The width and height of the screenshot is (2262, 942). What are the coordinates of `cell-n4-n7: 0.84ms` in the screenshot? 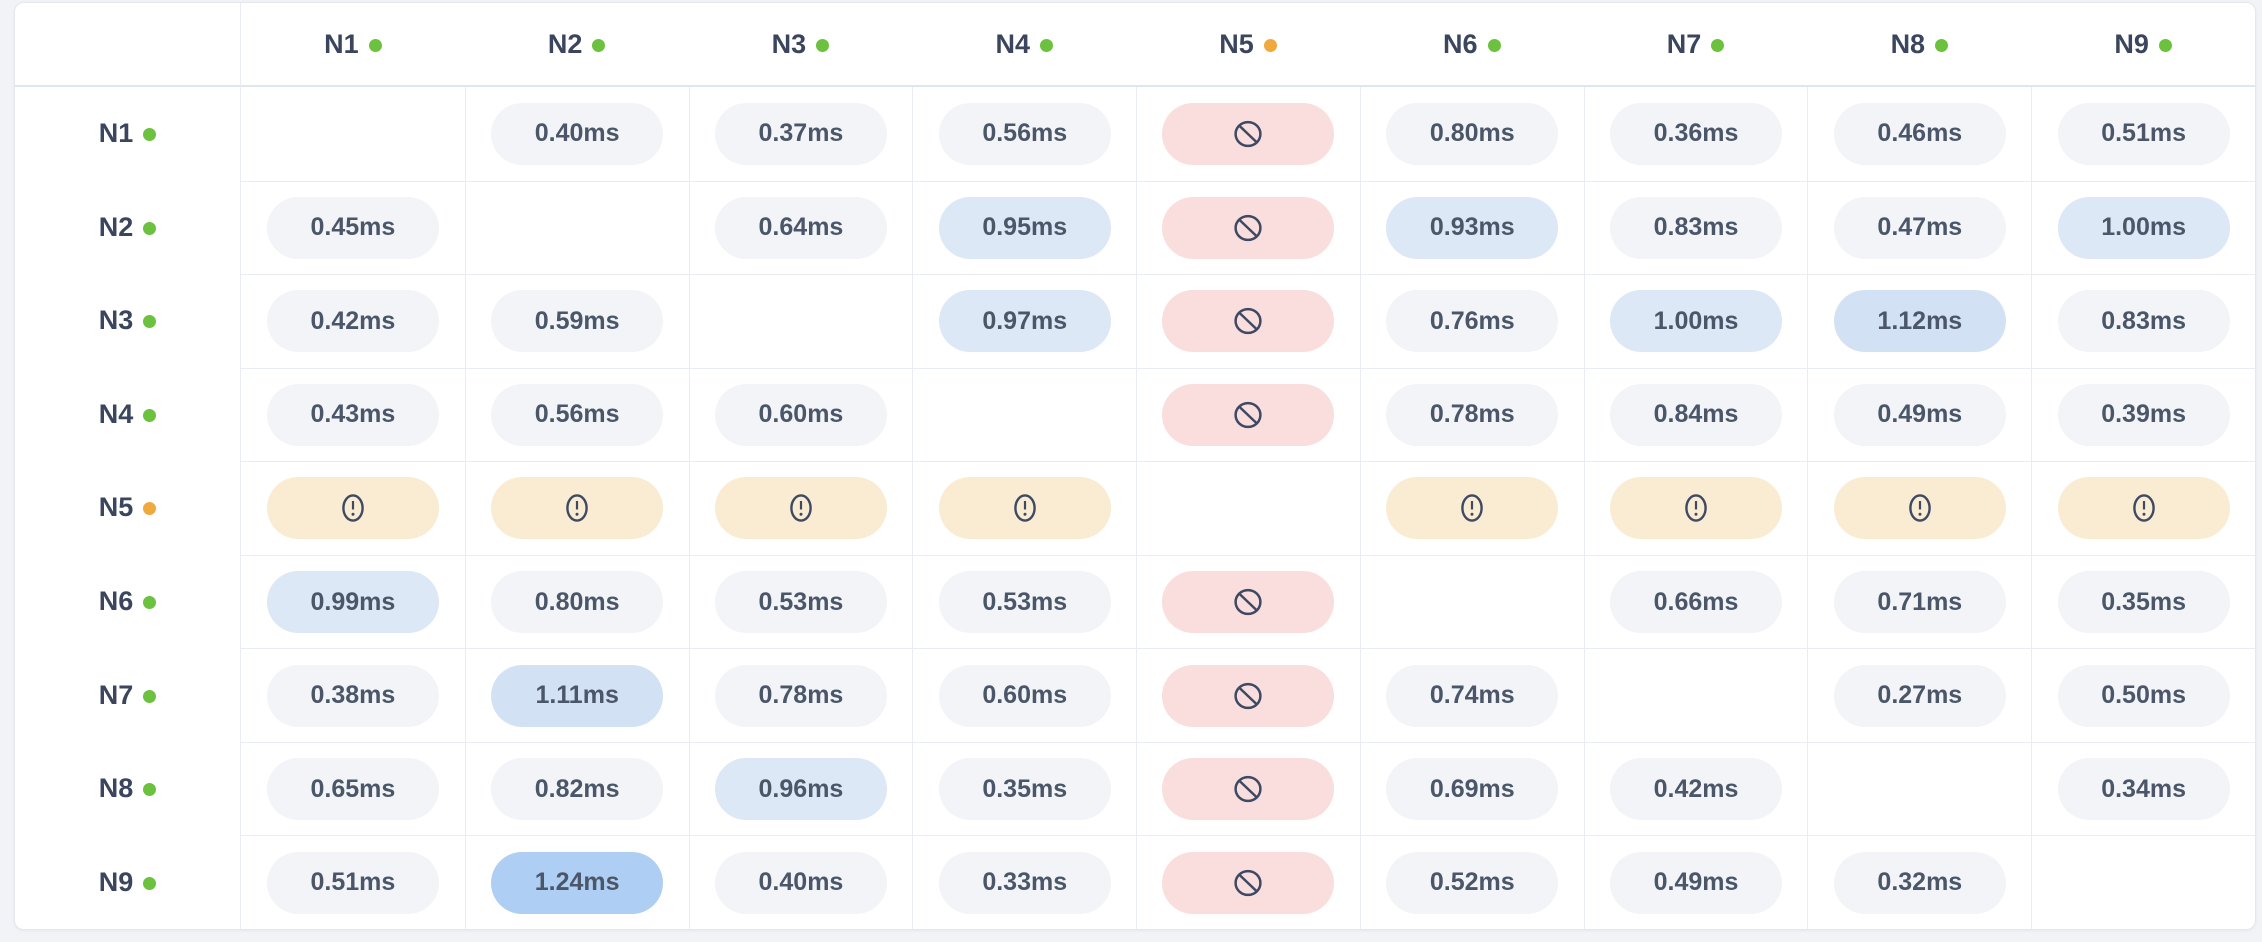 It's located at (1695, 414).